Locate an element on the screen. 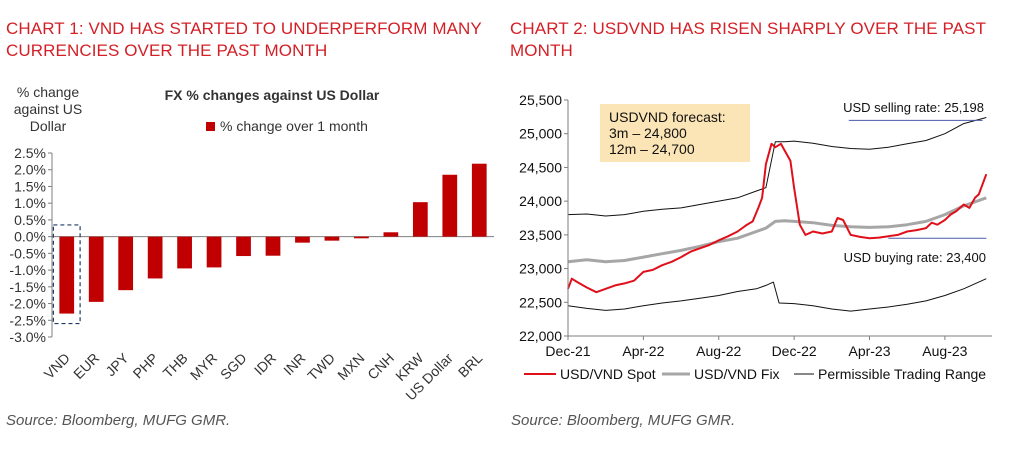 This screenshot has height=452, width=1022. chart-1-bar-jpy is located at coordinates (126, 263).